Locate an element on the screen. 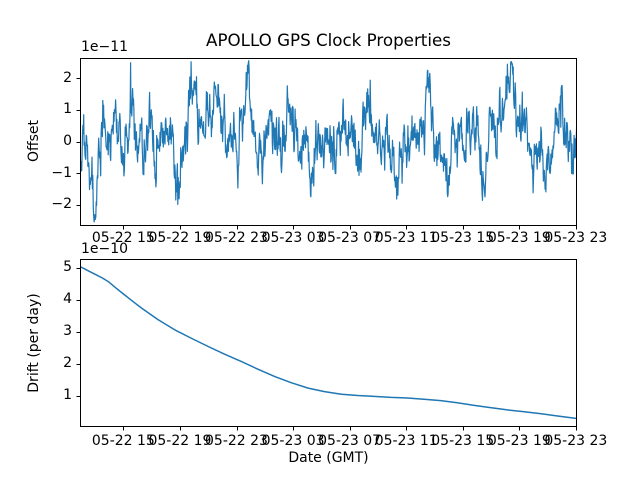  y-tick-label: 4 is located at coordinates (67, 299).